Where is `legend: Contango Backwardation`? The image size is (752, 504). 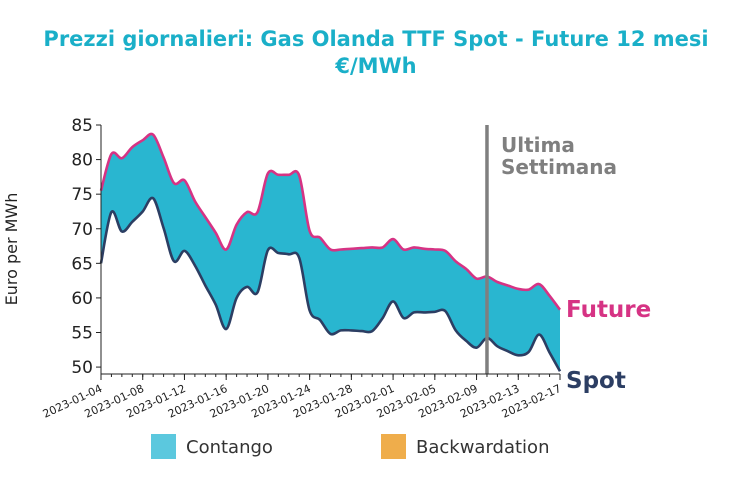
legend: Contango Backwardation is located at coordinates (350, 446).